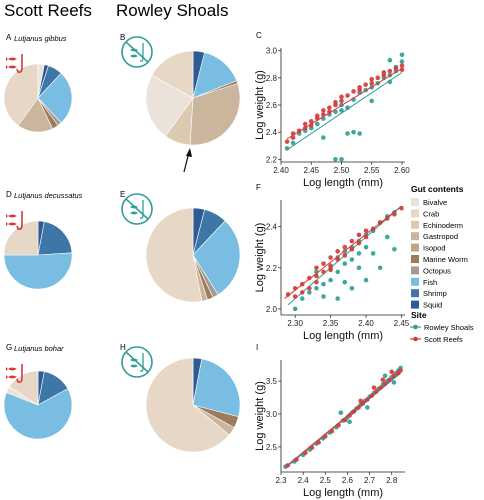  Describe the element at coordinates (48, 10) in the screenshot. I see `column-header-scott-reefs: Scott Reefs` at that location.